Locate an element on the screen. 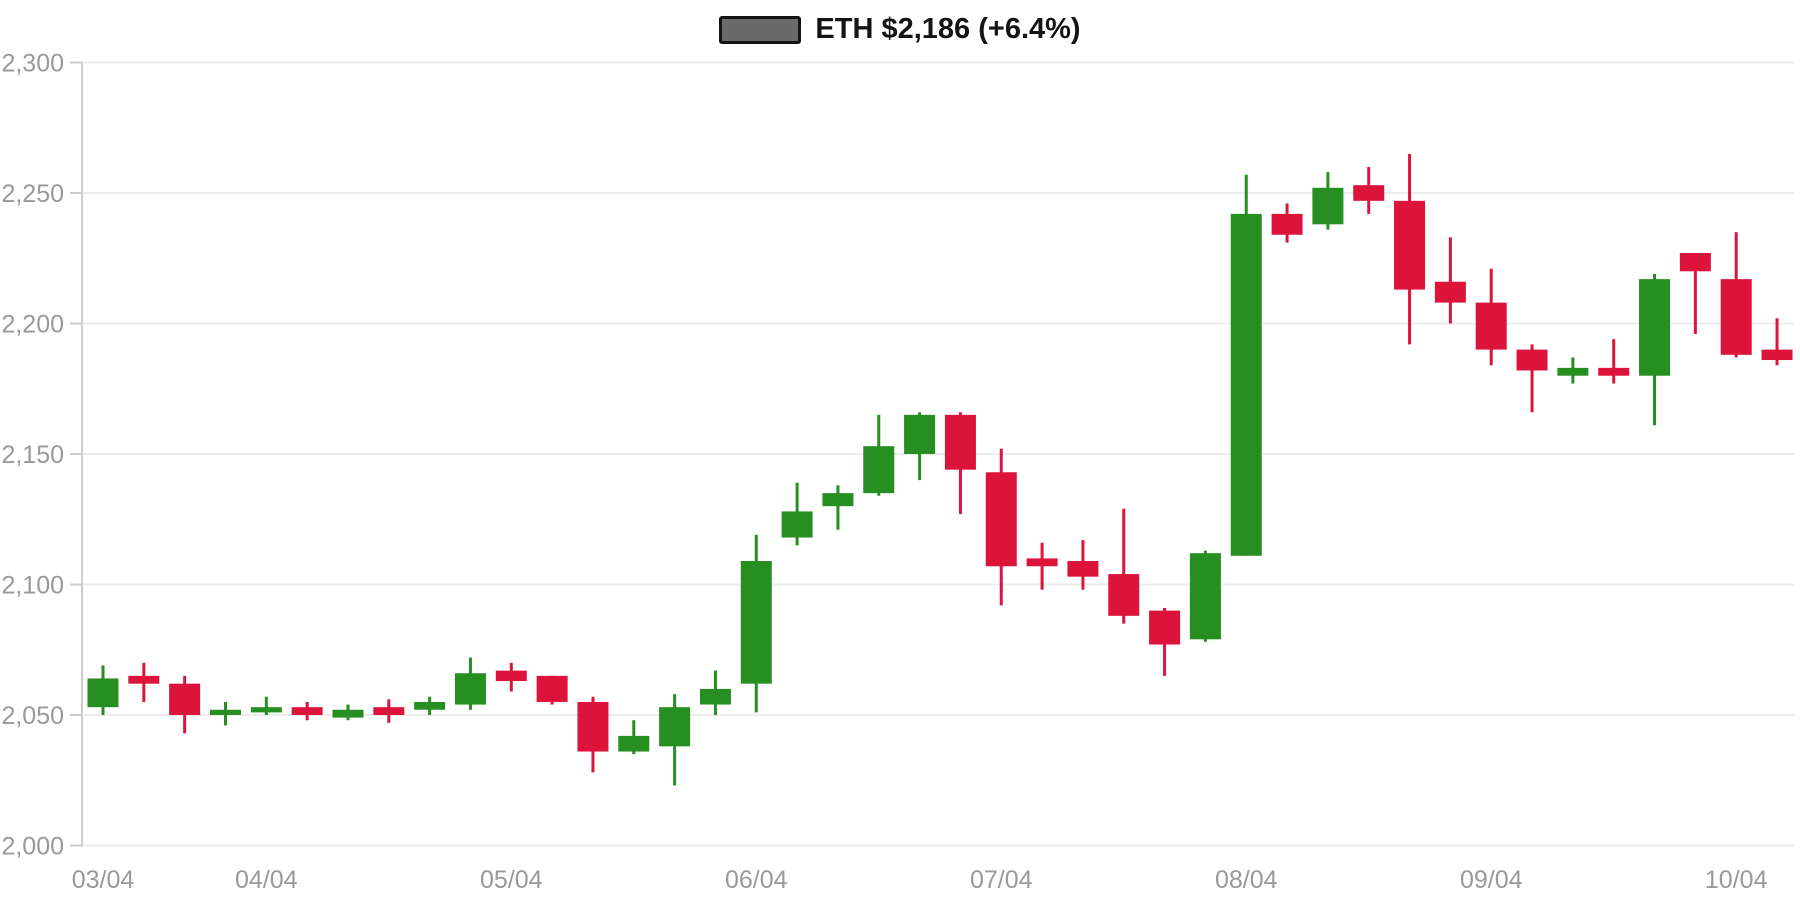 The image size is (1800, 900). legend-swatch-icon is located at coordinates (760, 29).